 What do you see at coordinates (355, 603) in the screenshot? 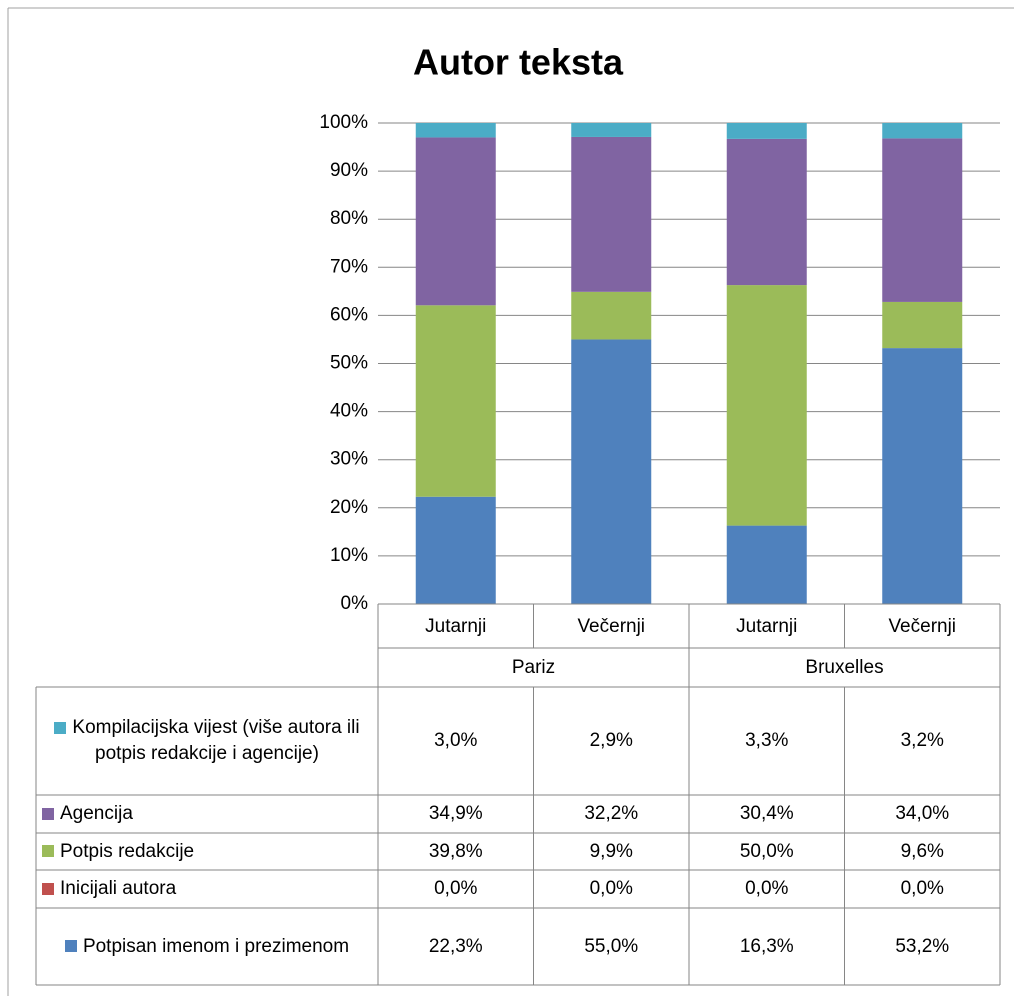
I see `y-tick-label: 0%` at bounding box center [355, 603].